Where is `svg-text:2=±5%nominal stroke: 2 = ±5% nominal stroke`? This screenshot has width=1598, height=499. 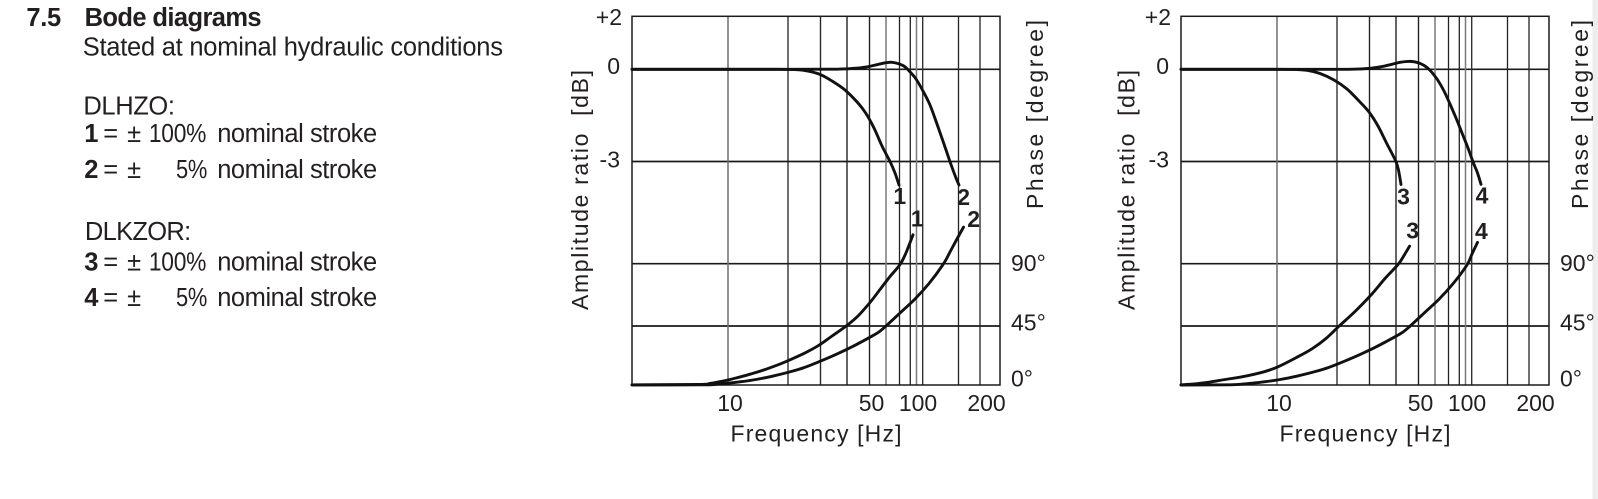 svg-text:2=±5%nominal stroke: 2 = ±5% nominal stroke is located at coordinates (230, 170).